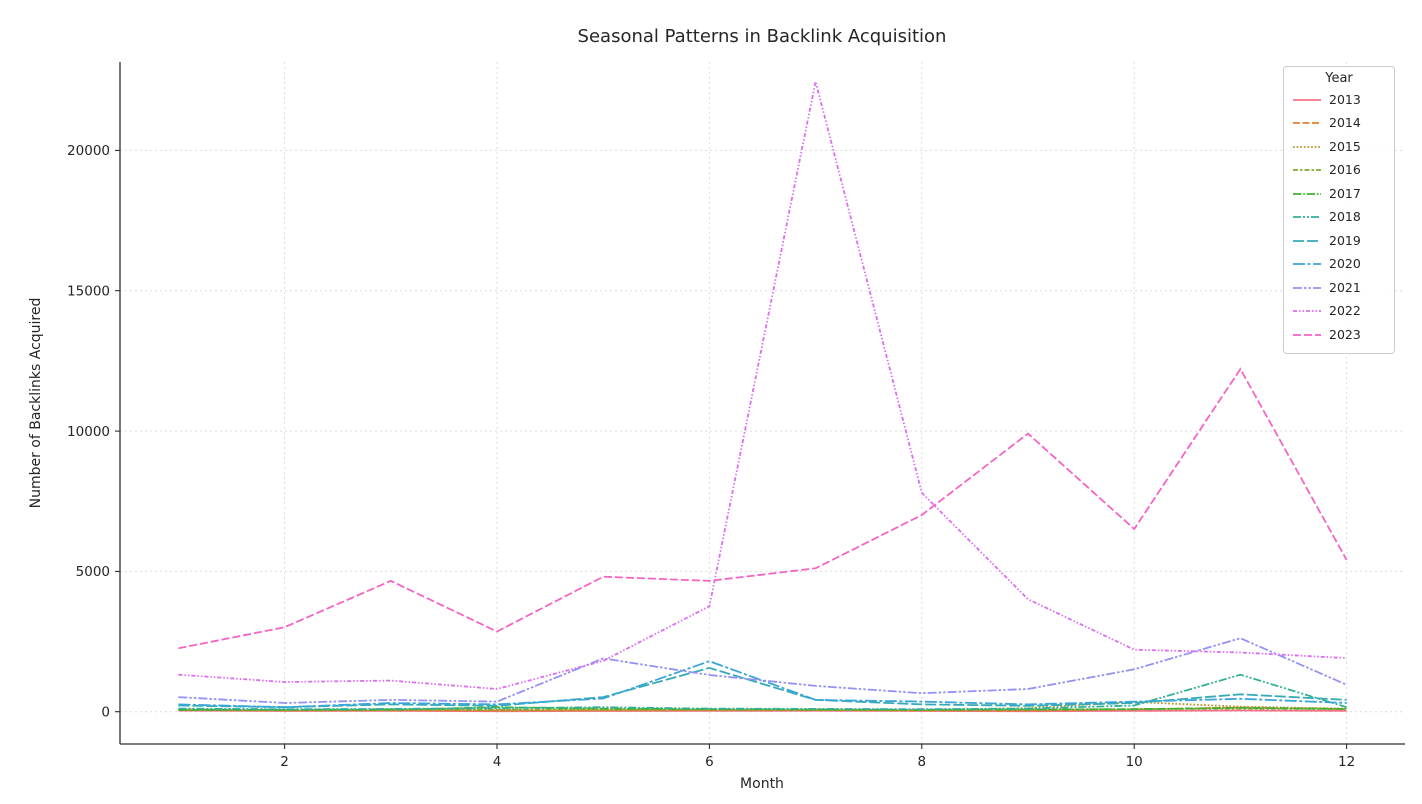 The width and height of the screenshot is (1422, 804). What do you see at coordinates (88, 432) in the screenshot?
I see `y-tick-label: 10000` at bounding box center [88, 432].